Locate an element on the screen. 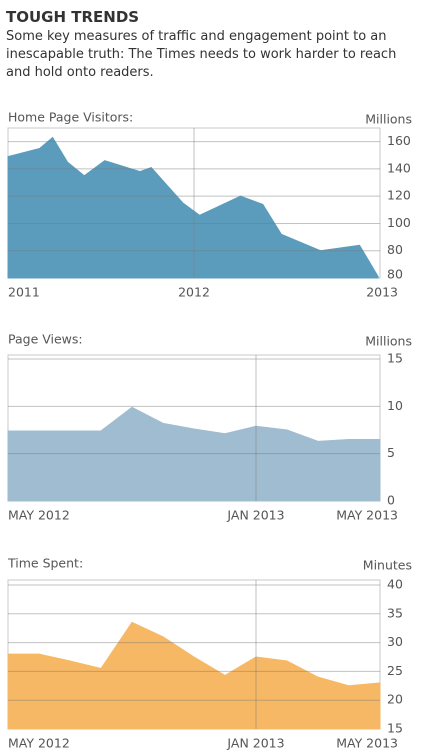 The width and height of the screenshot is (422, 755). y-axis-label: Minutes is located at coordinates (387, 565).